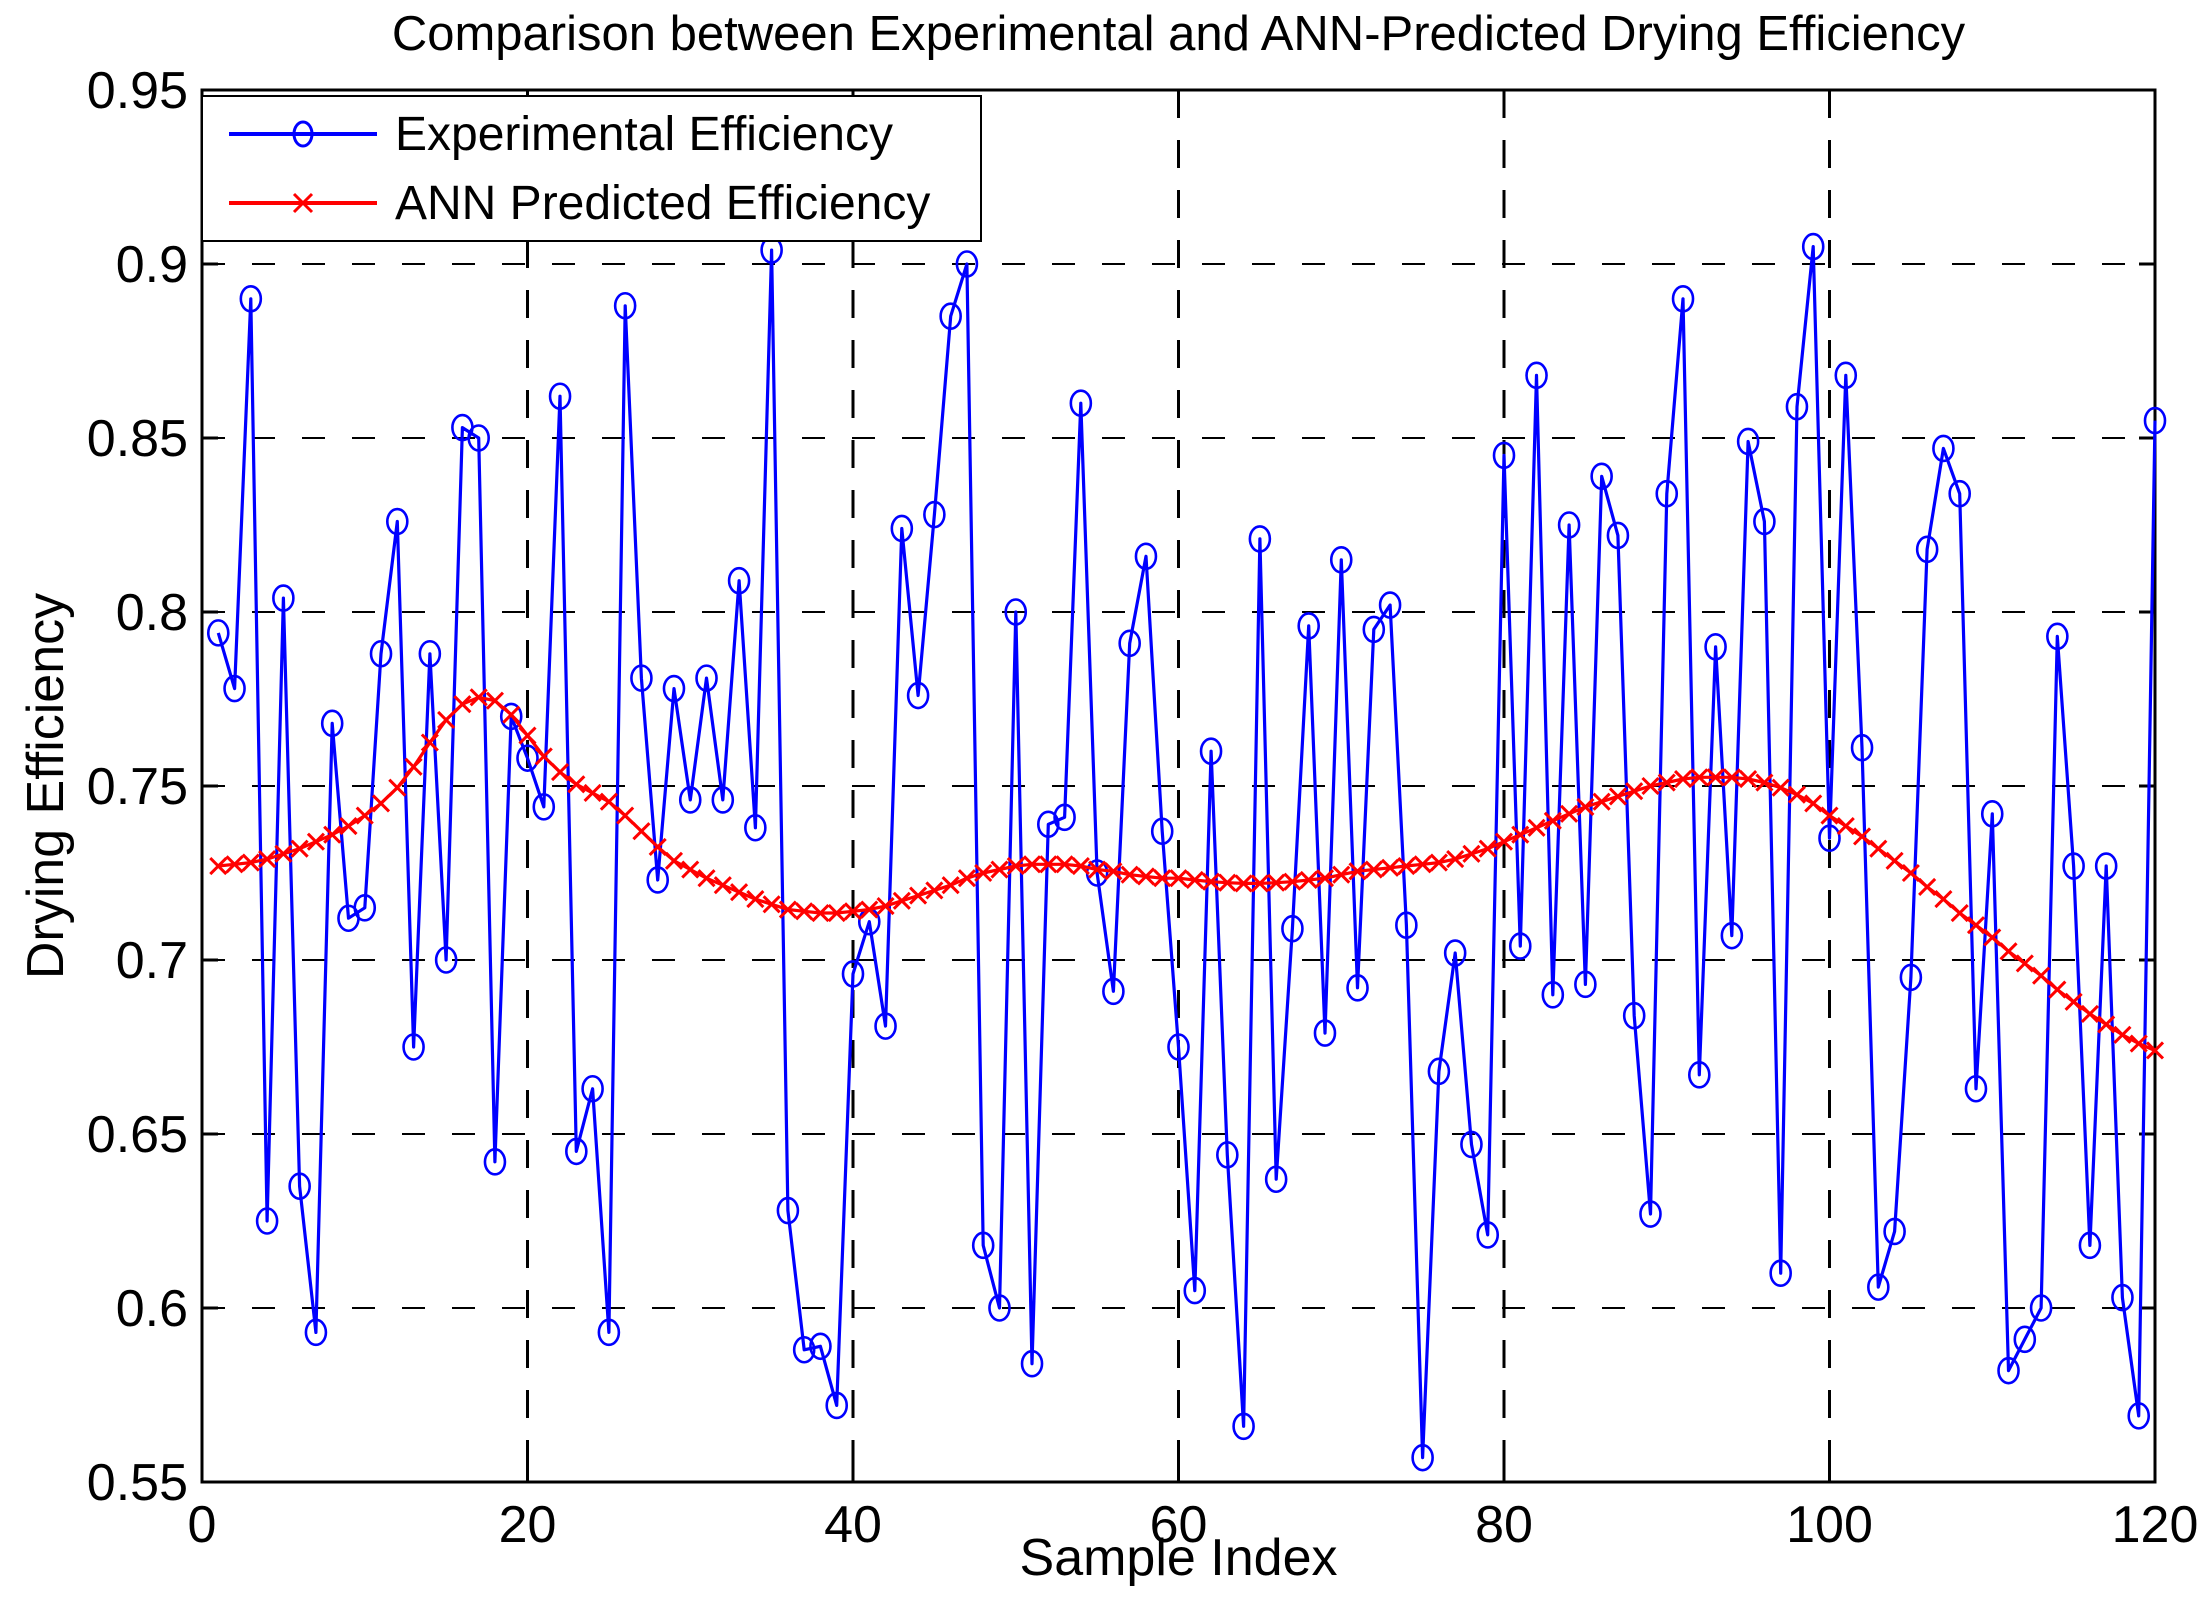 The image size is (2210, 1601). I want to click on x-tick-labels: 0 20 40 60 80 100 120, so click(1193, 1525).